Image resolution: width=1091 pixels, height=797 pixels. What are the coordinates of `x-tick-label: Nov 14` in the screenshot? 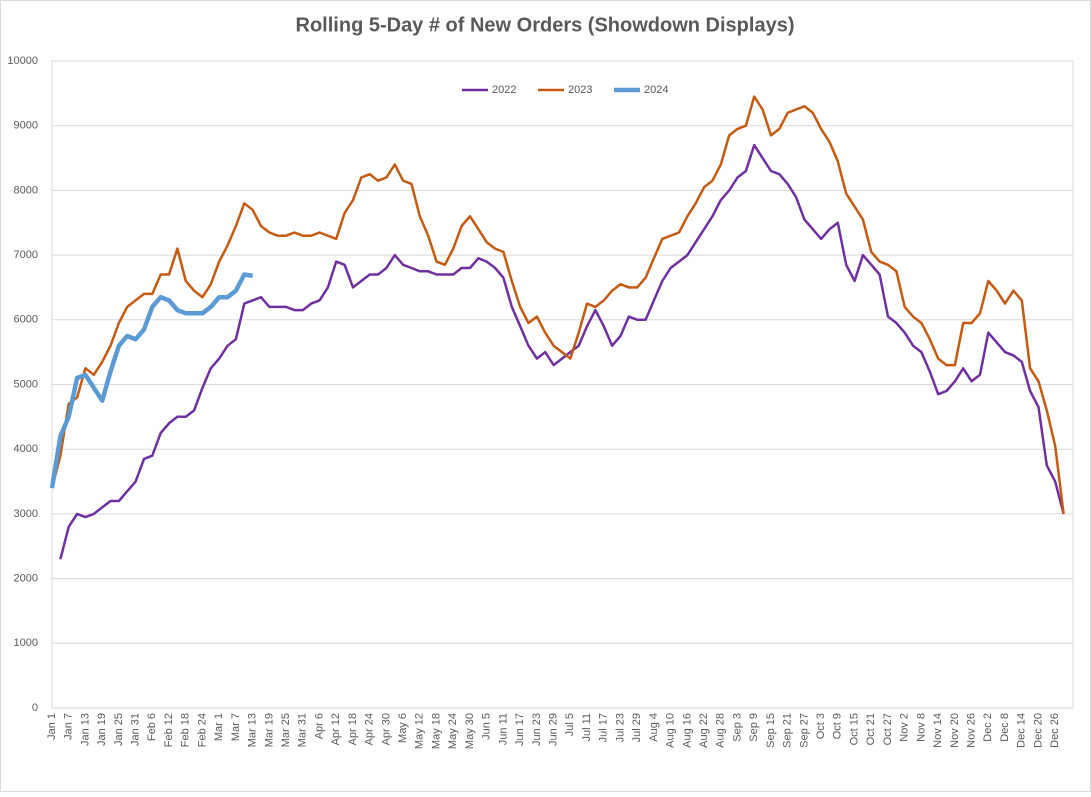 It's located at (938, 730).